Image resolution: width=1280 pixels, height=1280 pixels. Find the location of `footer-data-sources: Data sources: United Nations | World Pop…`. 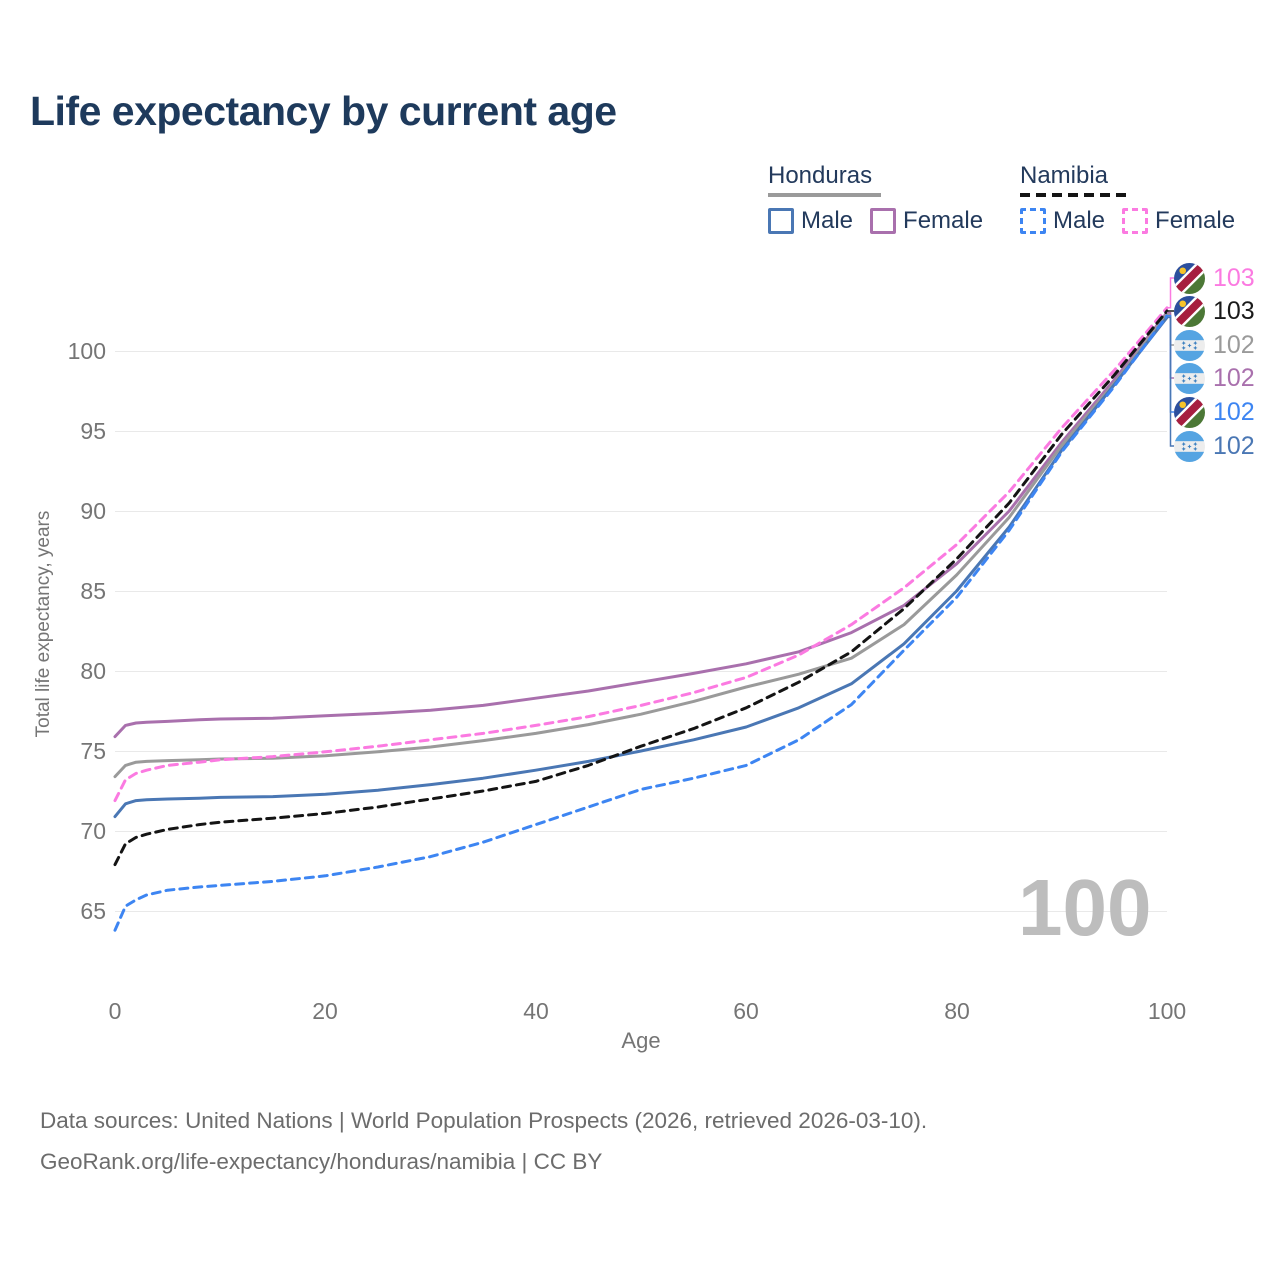

footer-data-sources: Data sources: United Nations | World Pop… is located at coordinates (484, 1120).